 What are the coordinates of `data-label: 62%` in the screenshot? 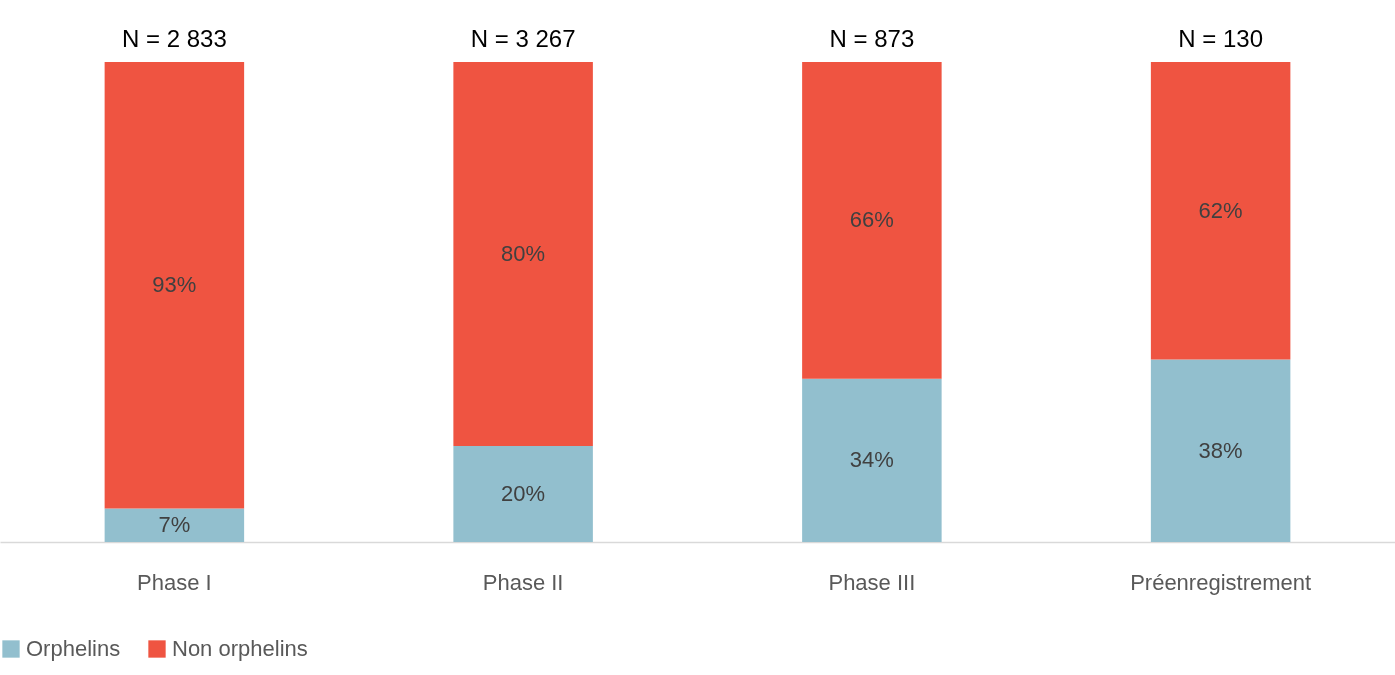 It's located at (1220, 210).